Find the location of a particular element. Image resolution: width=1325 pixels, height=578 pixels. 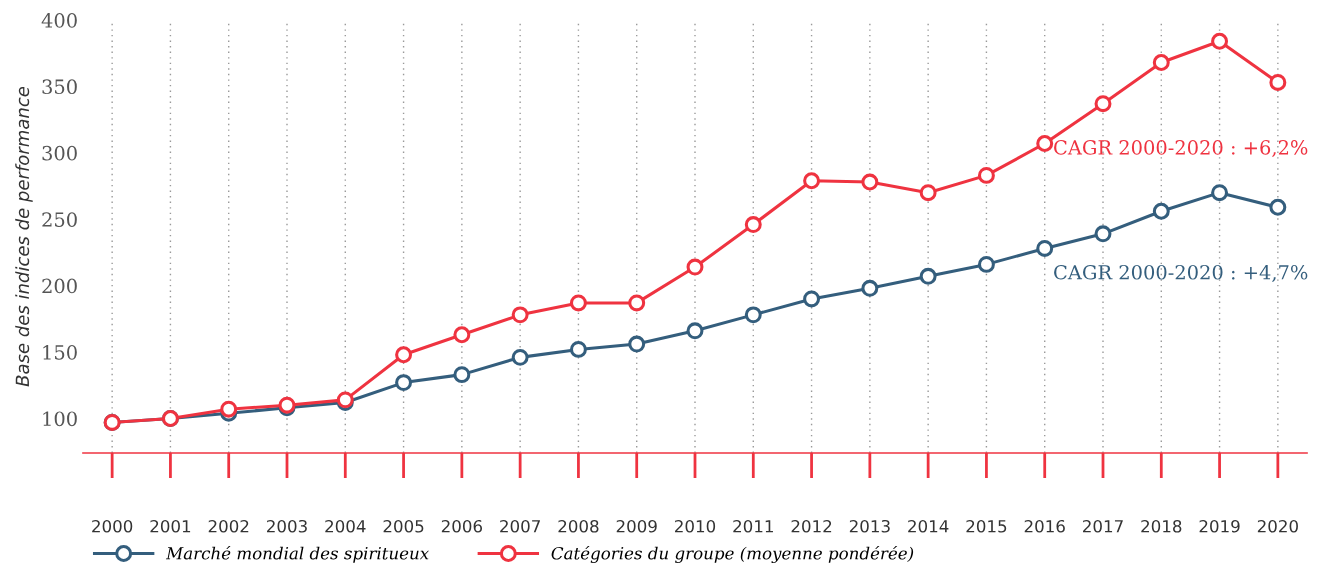

y-tick-label: 200 is located at coordinates (59, 286).